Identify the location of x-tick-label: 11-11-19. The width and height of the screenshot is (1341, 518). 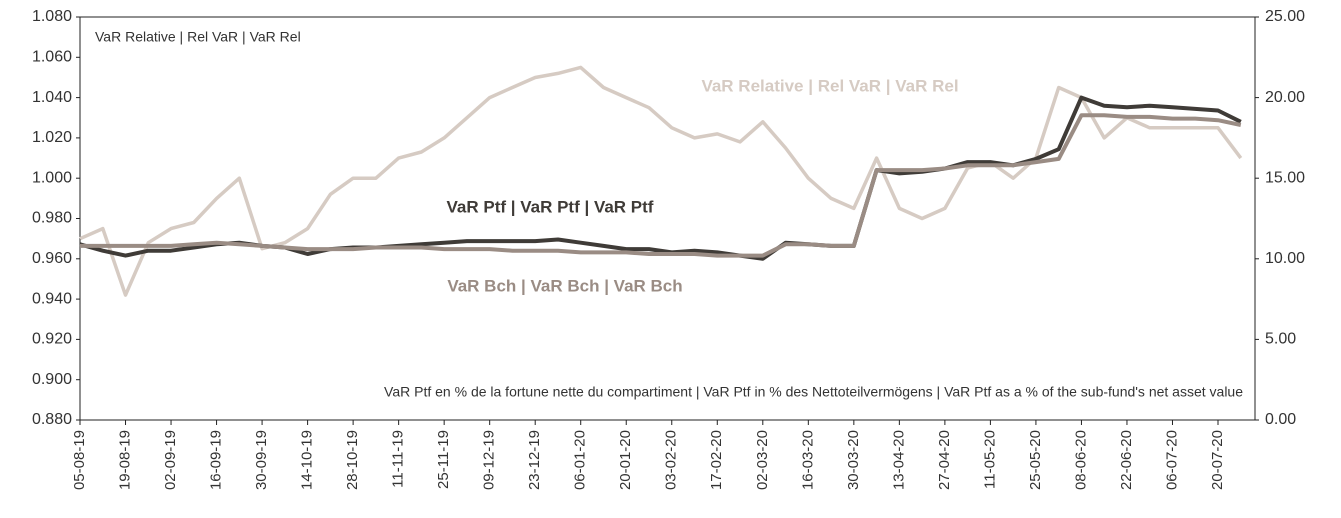
(398, 459).